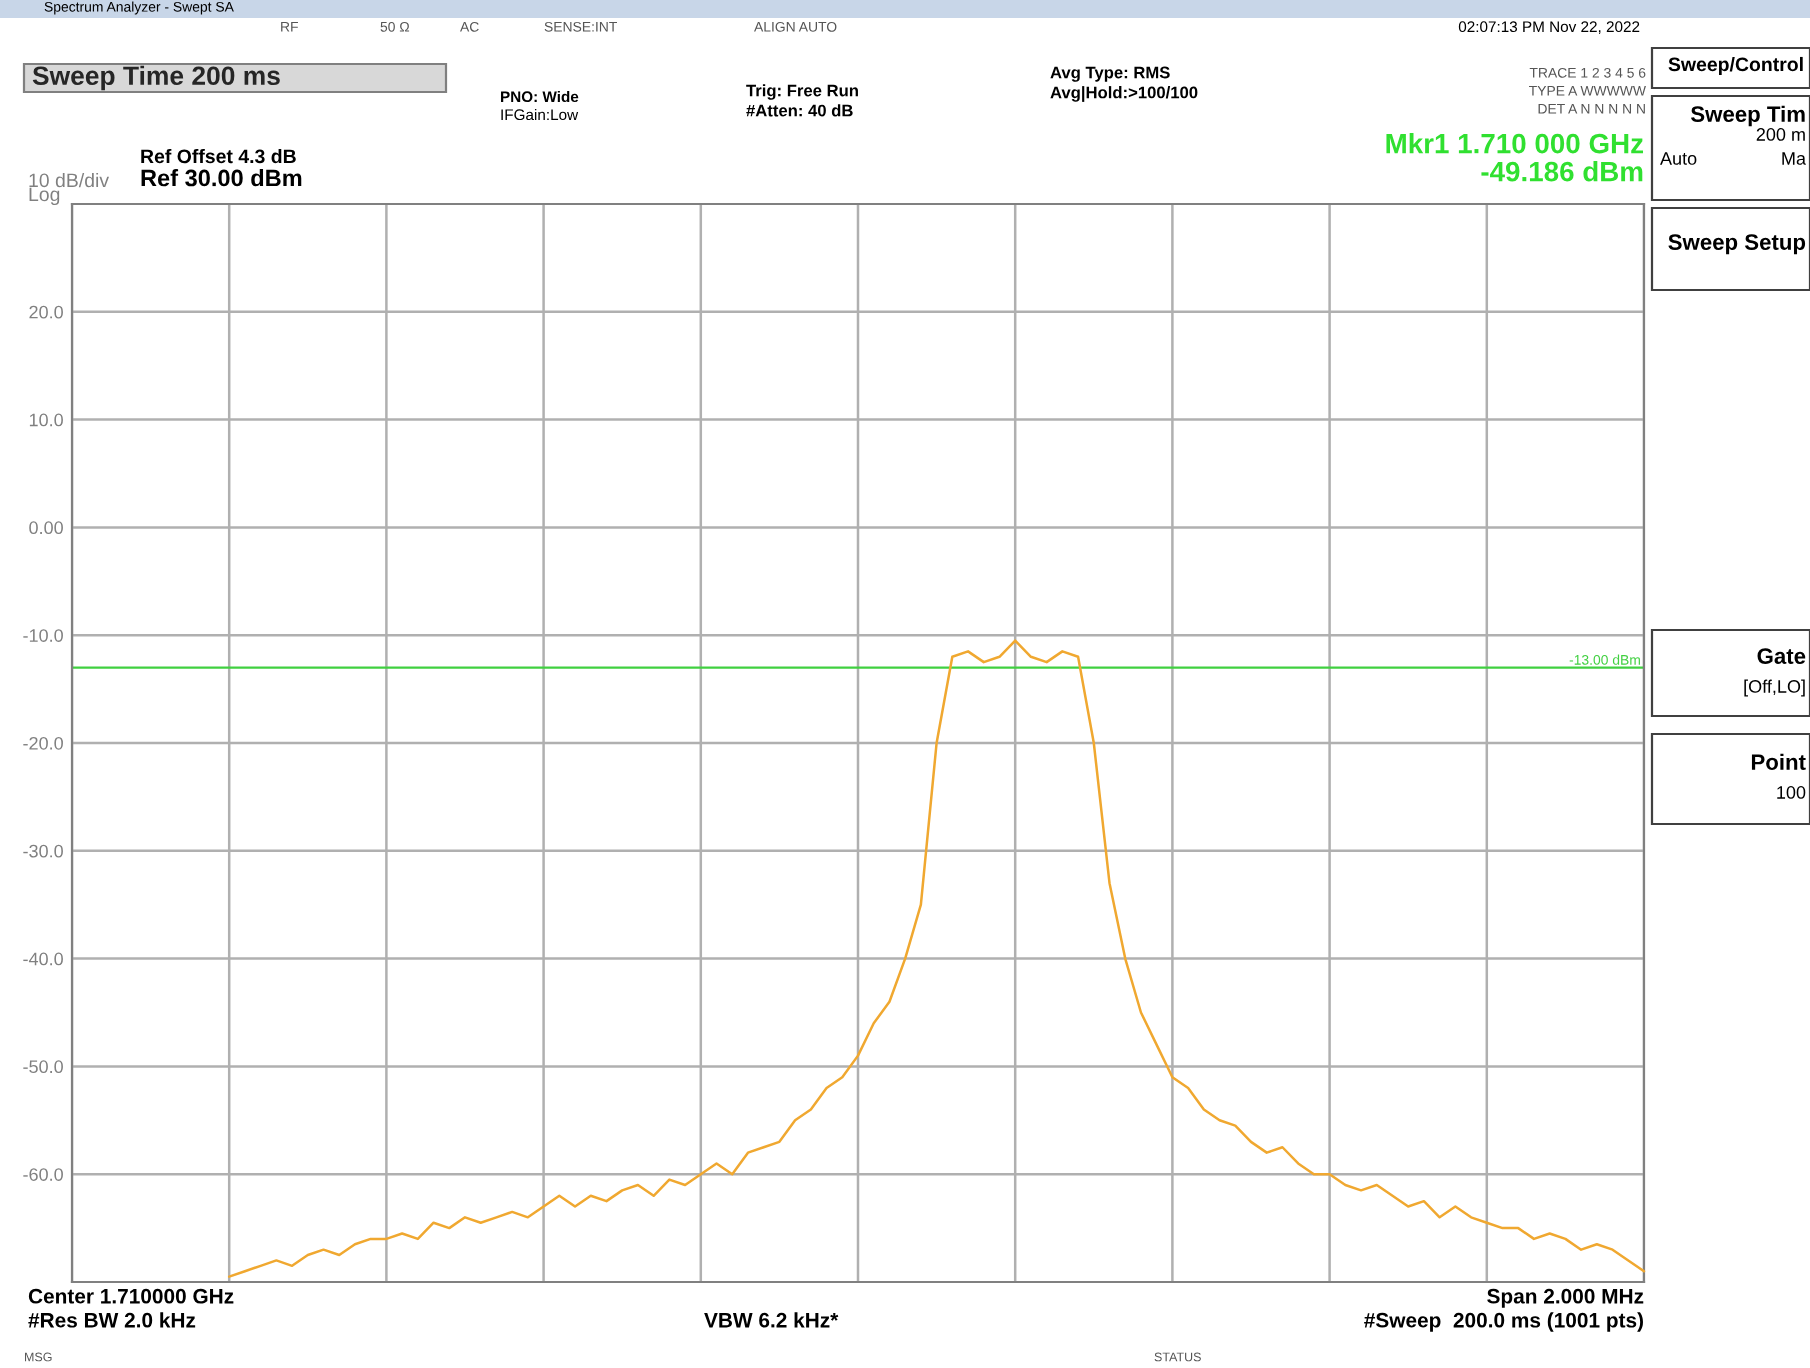 This screenshot has height=1368, width=1810. I want to click on y-tick-label: -20.0, so click(43, 743).